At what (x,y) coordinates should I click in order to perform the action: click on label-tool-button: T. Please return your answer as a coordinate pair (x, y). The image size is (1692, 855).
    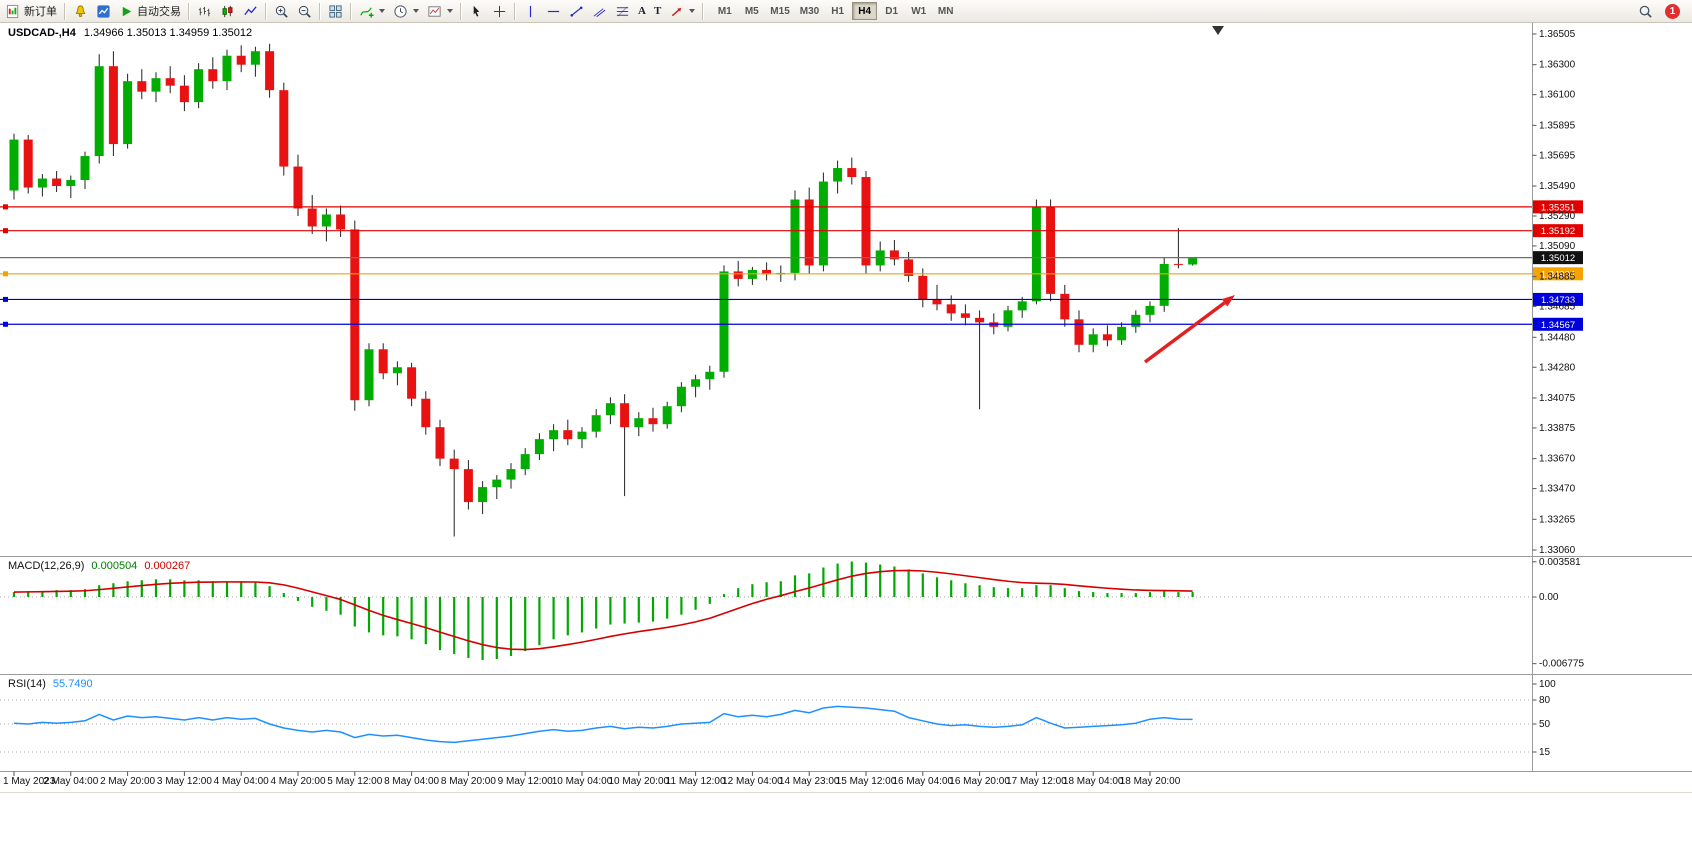
    Looking at the image, I should click on (657, 11).